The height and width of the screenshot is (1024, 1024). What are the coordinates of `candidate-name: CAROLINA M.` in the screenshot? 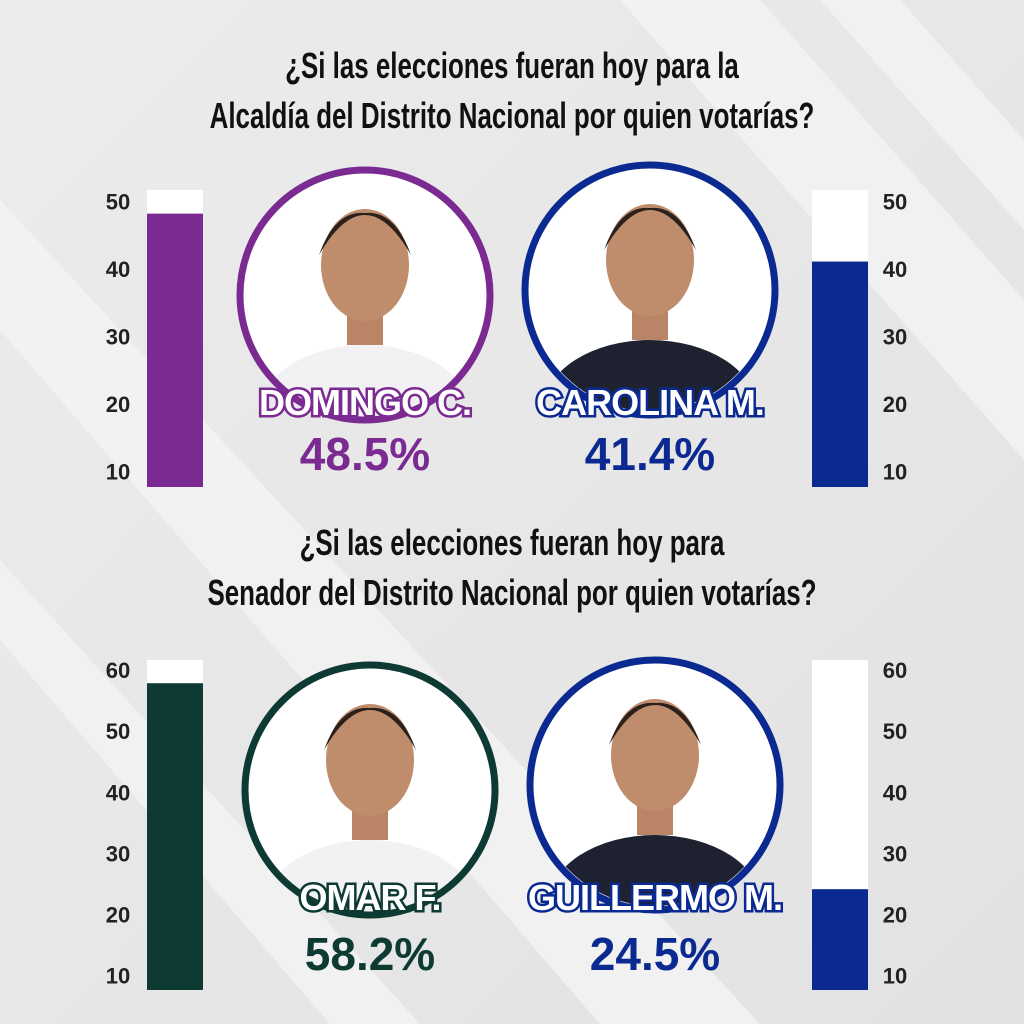 It's located at (650, 402).